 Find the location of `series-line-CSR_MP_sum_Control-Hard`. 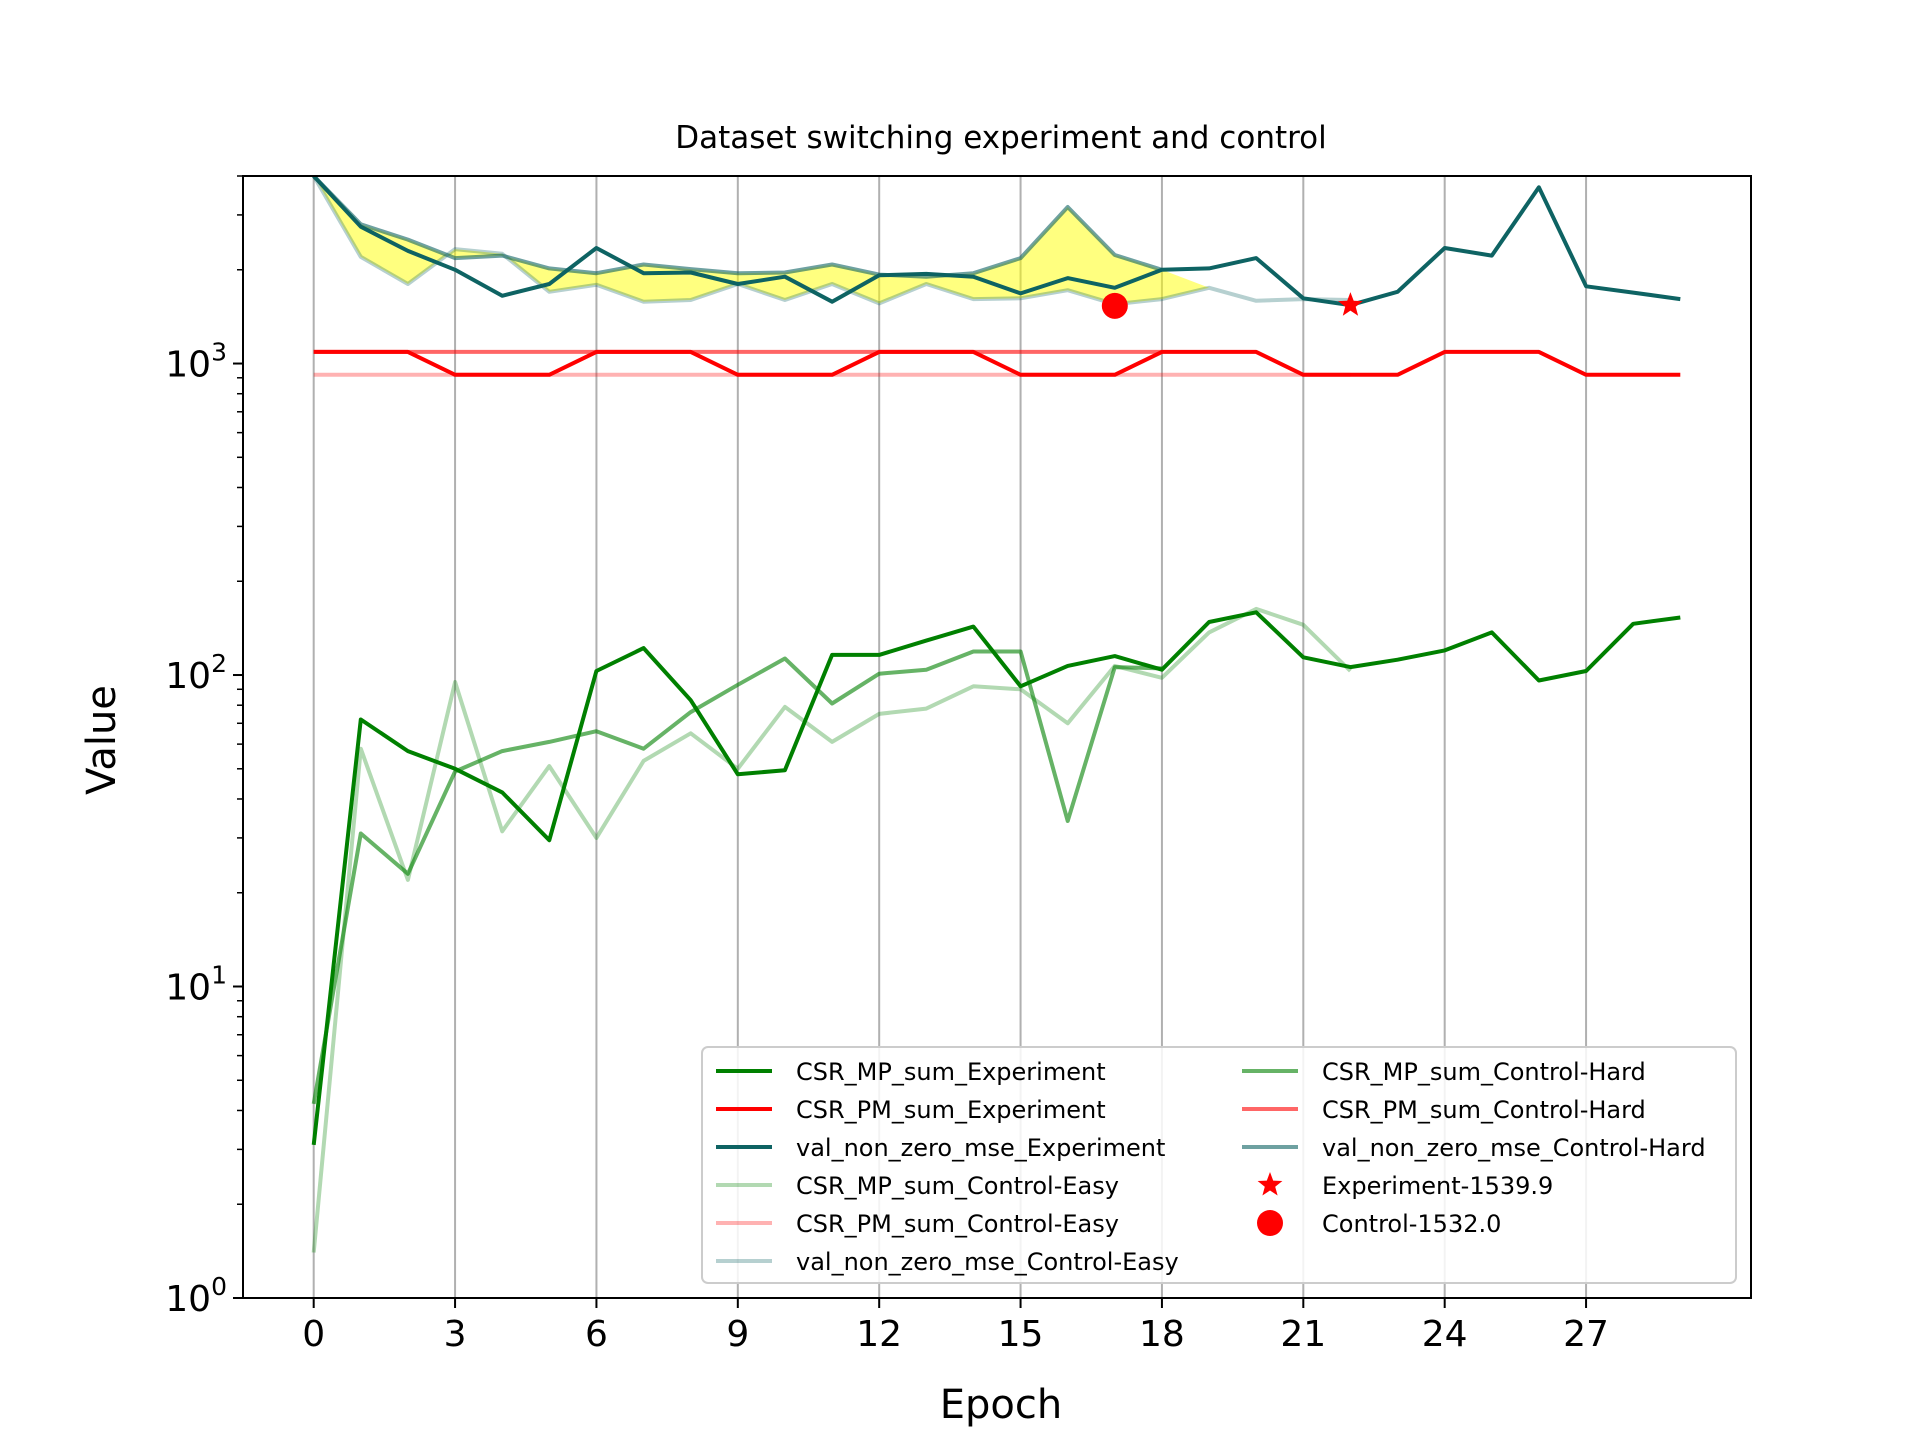

series-line-CSR_MP_sum_Control-Hard is located at coordinates (736, 877).